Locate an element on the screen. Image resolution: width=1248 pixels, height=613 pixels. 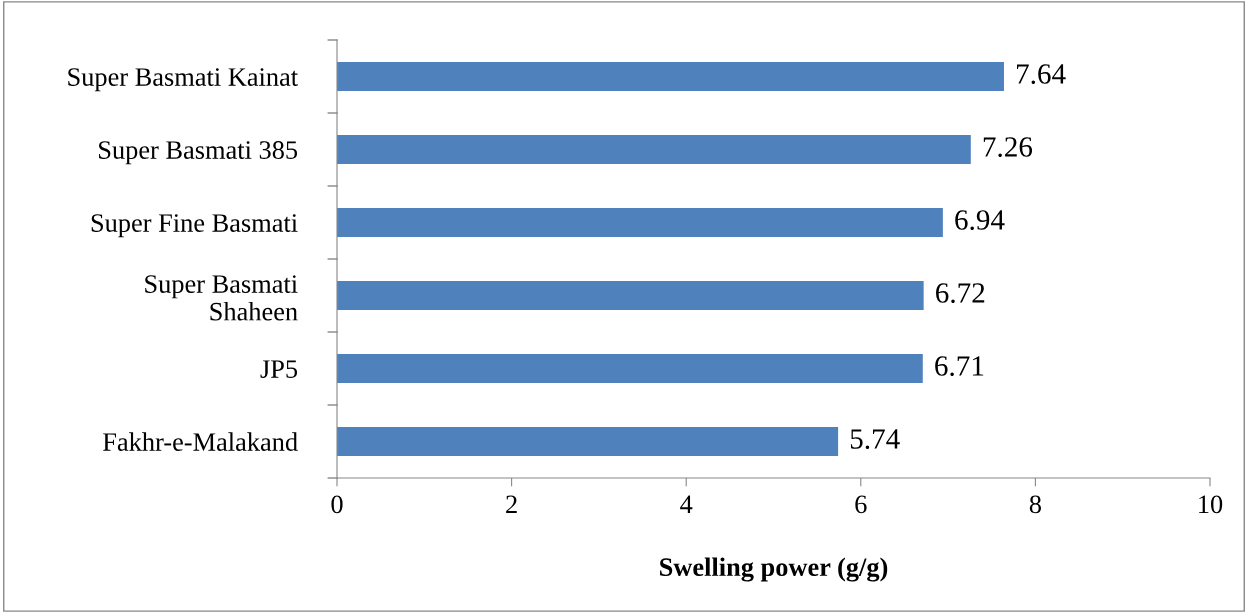
y-tick-label: Fakhr-e-Malakand is located at coordinates (200, 441).